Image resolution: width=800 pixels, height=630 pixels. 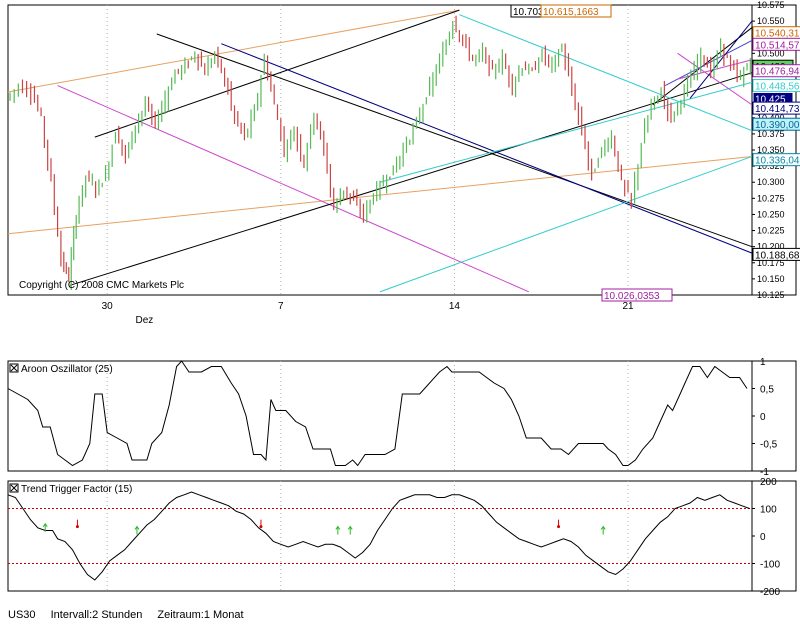 I want to click on price-tag: 10.336,04, so click(x=776, y=160).